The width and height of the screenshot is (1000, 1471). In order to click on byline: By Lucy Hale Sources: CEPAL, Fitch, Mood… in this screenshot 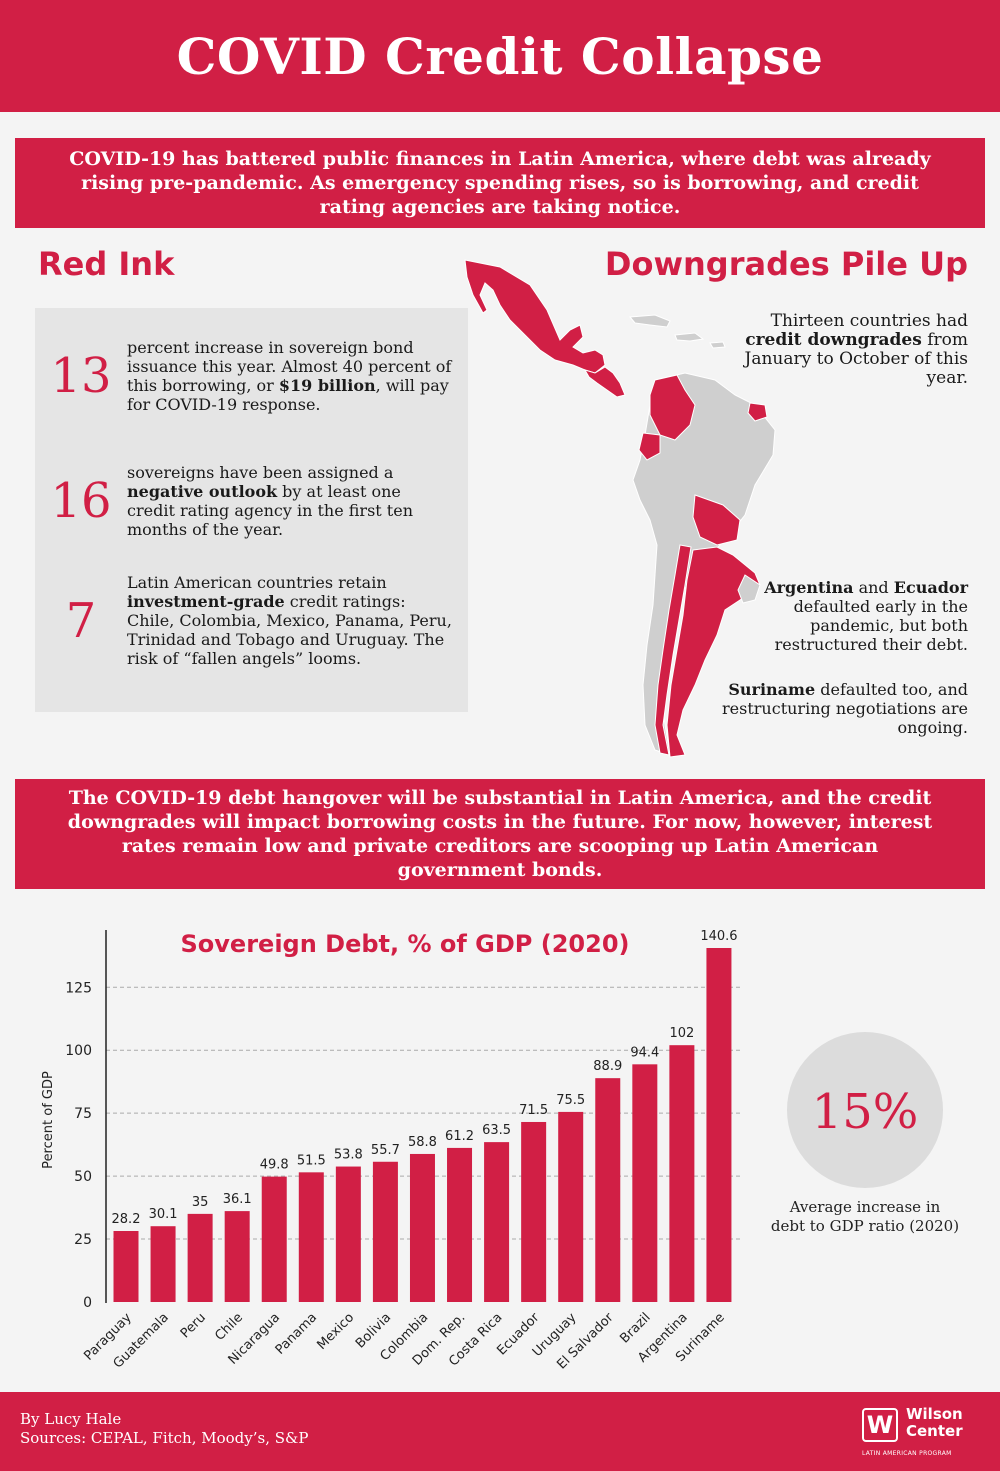, I will do `click(164, 1429)`.